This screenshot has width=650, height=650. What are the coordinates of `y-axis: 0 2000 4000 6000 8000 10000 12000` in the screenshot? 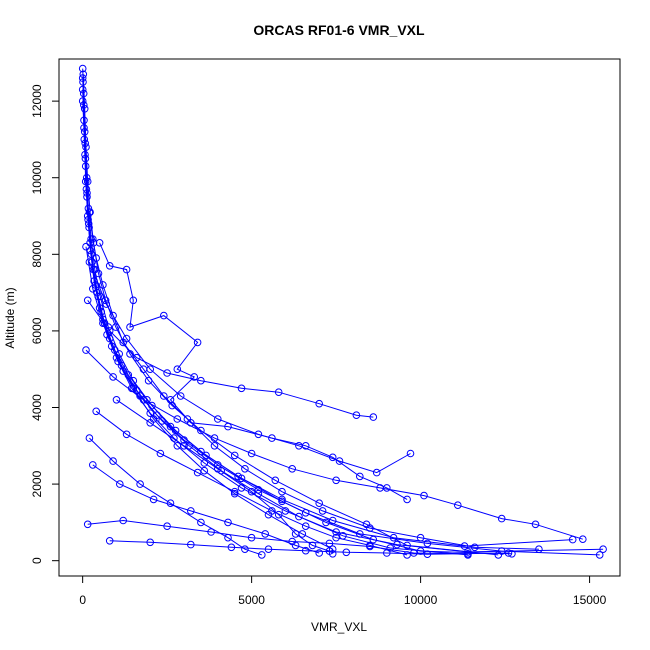 It's located at (45, 324).